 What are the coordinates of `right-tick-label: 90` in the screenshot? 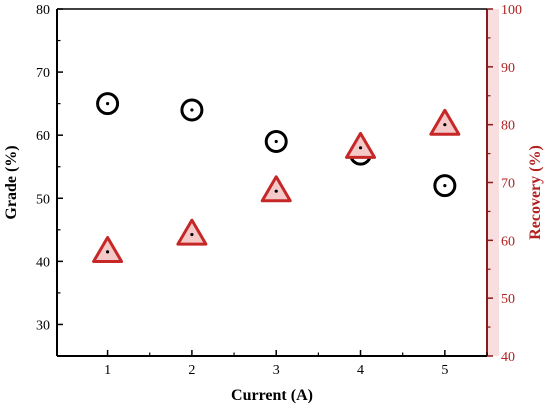 It's located at (508, 68).